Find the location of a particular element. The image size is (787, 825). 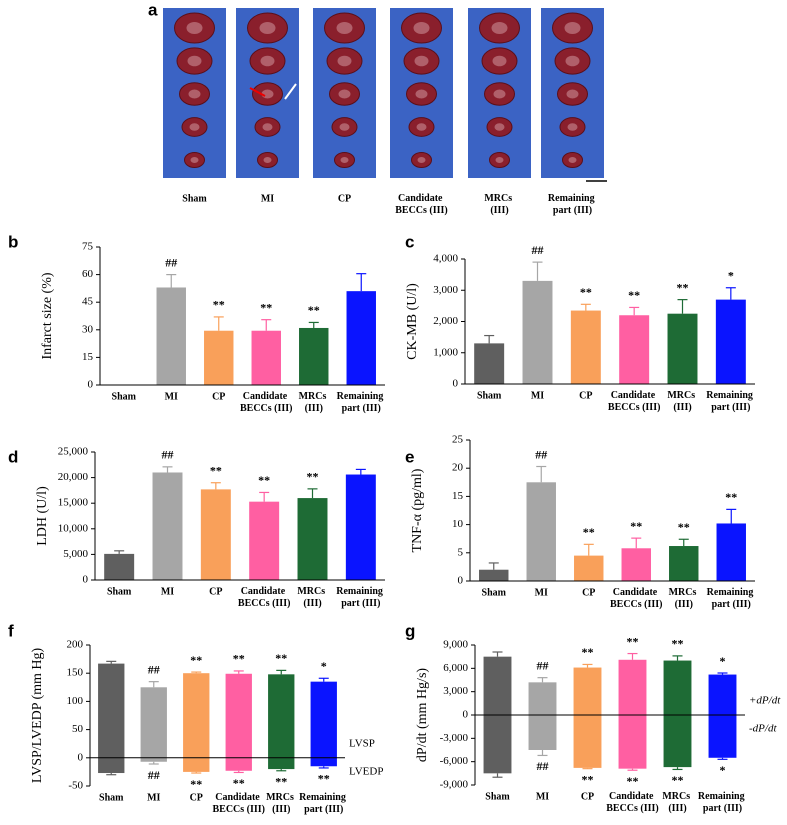

panel-letter: b is located at coordinates (13, 241).